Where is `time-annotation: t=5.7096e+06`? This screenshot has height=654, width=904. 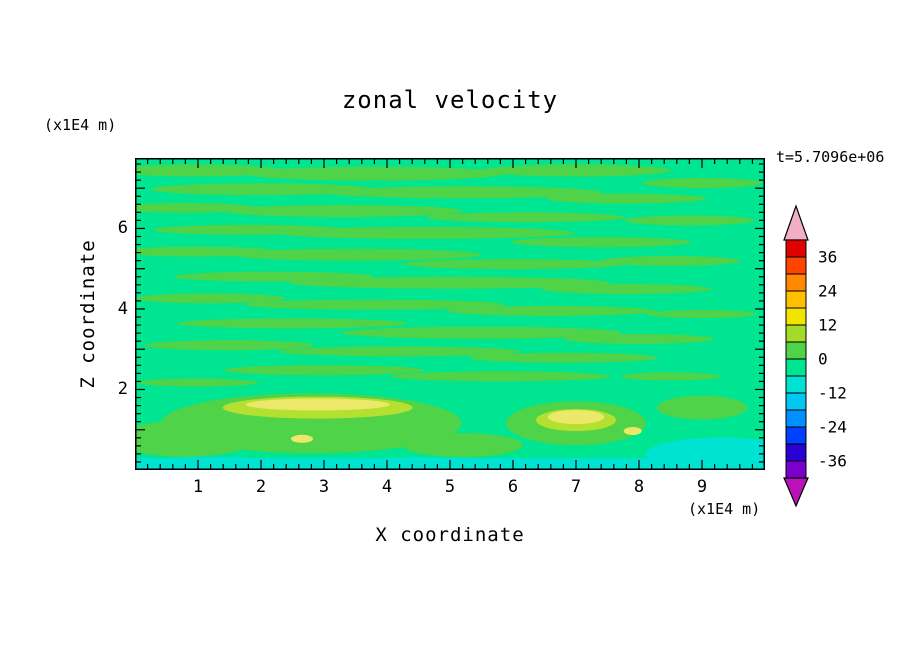
time-annotation: t=5.7096e+06 is located at coordinates (830, 157).